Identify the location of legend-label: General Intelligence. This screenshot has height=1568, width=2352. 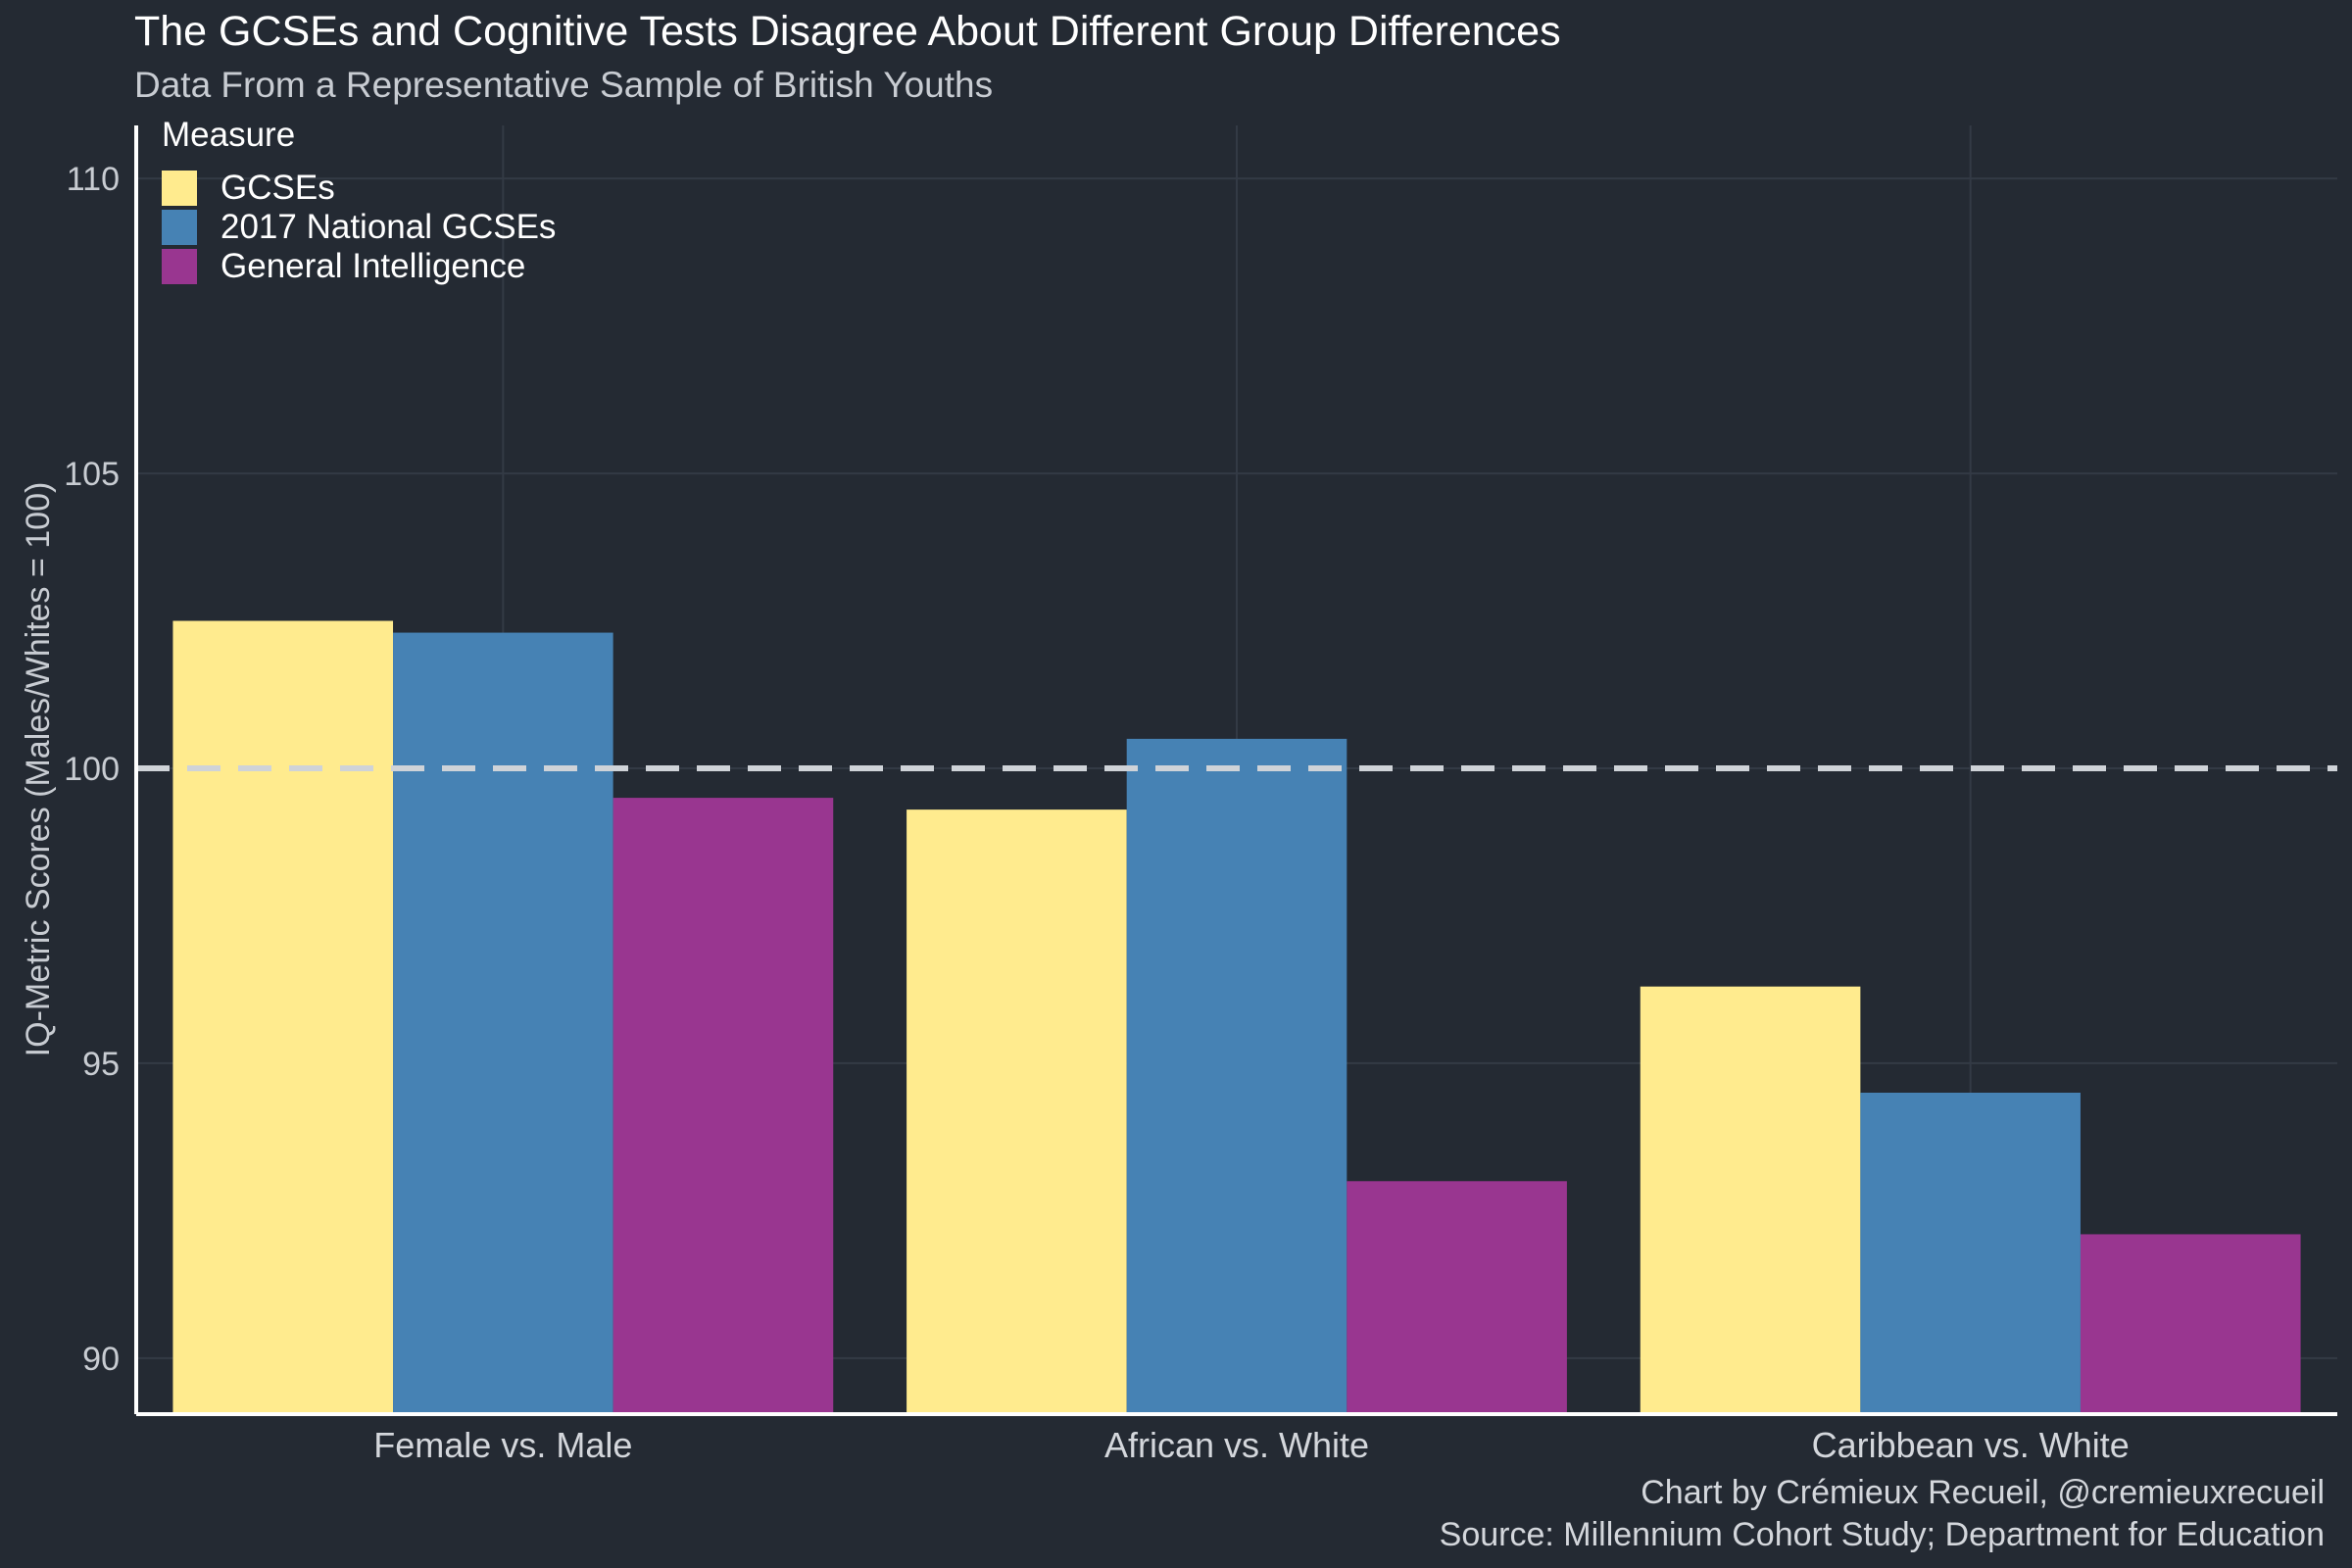
(373, 266).